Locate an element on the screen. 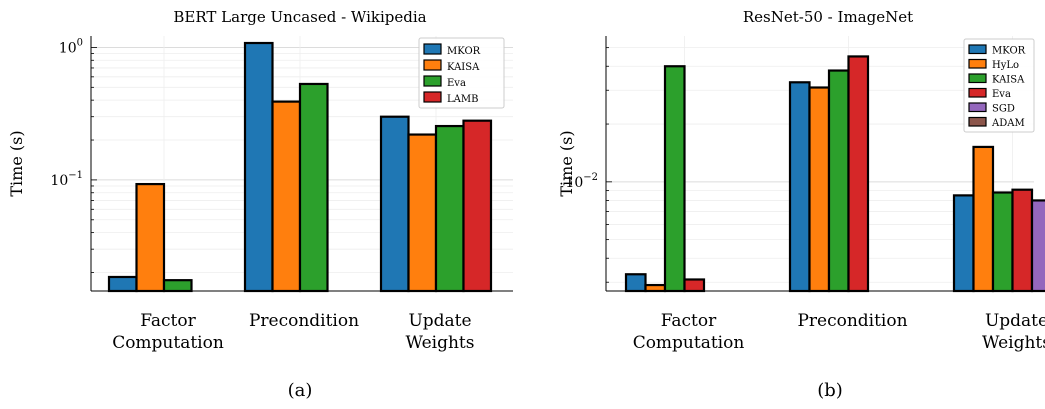  y-tick-label: 10⁻² is located at coordinates (581, 181).